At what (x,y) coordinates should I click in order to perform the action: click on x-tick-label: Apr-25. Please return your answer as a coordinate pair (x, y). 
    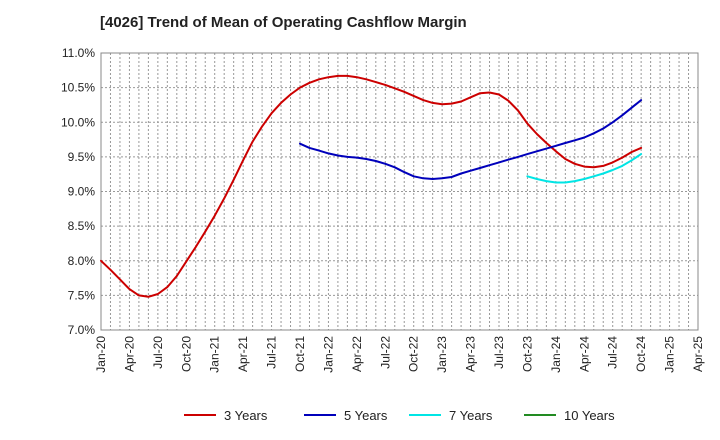
    Looking at the image, I should click on (698, 354).